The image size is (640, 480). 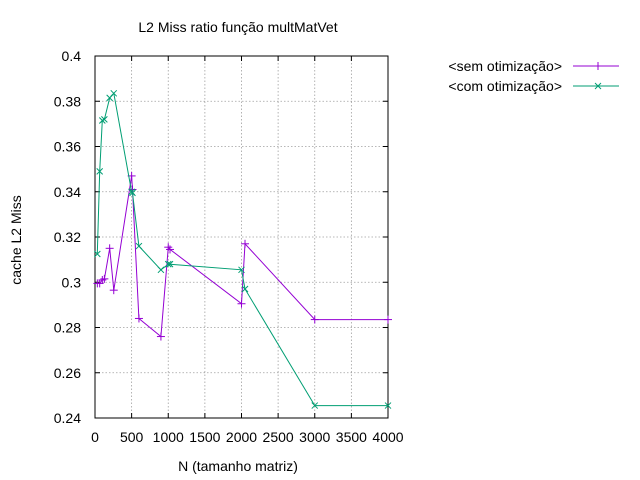 What do you see at coordinates (72, 56) in the screenshot?
I see `y-tick-label: 0.4` at bounding box center [72, 56].